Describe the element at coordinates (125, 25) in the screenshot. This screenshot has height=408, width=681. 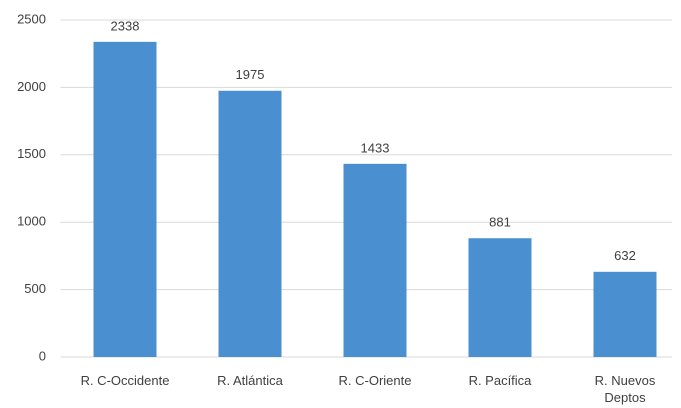
I see `data-label: 2338` at that location.